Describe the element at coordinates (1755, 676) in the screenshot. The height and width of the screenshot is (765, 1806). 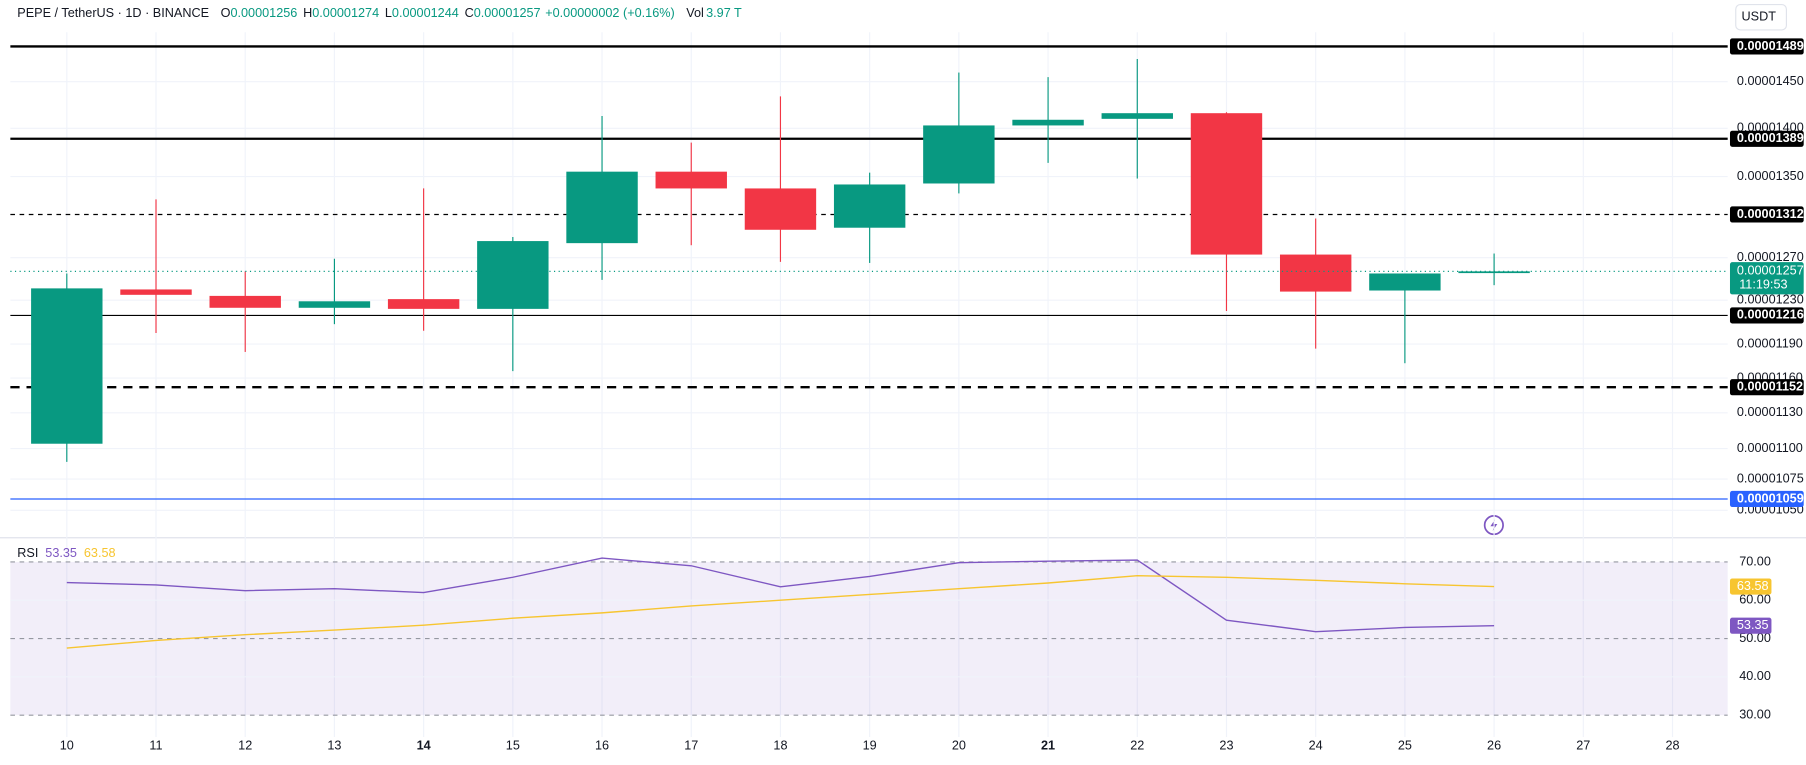
I see `rsi-tick-label: 40.00` at that location.